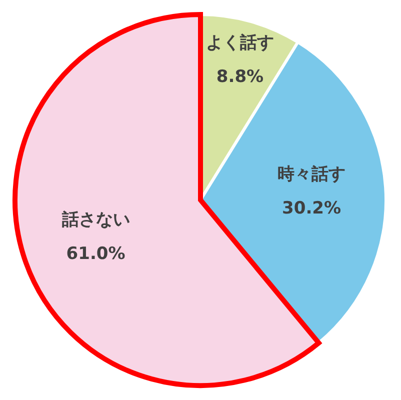  What do you see at coordinates (95, 220) in the screenshot?
I see `slice-label: 話さない` at bounding box center [95, 220].